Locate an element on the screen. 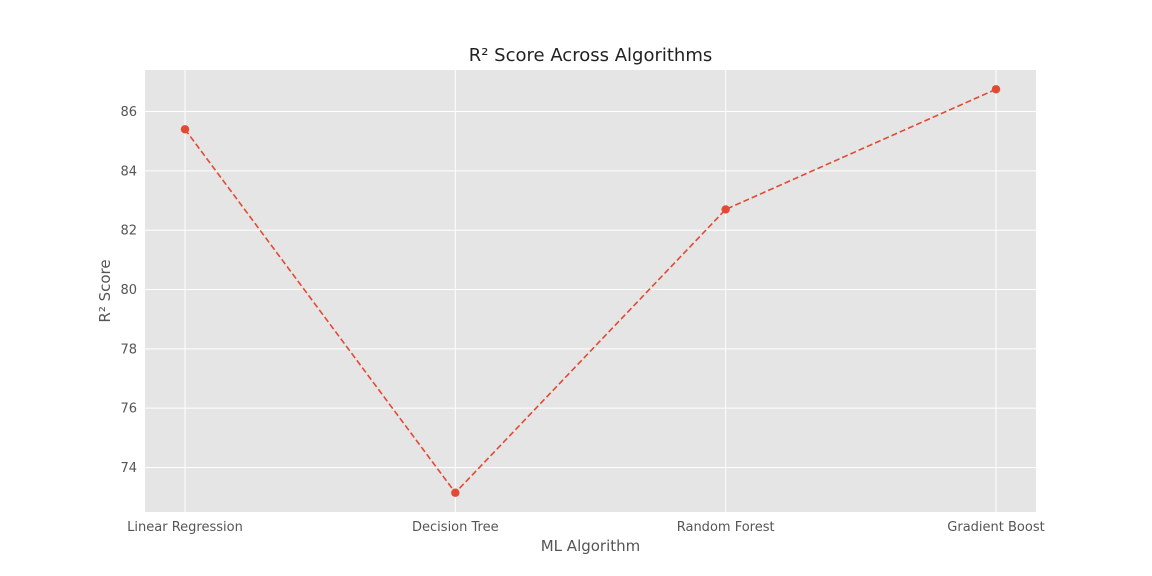  y-tick-label: 82 is located at coordinates (128, 231).